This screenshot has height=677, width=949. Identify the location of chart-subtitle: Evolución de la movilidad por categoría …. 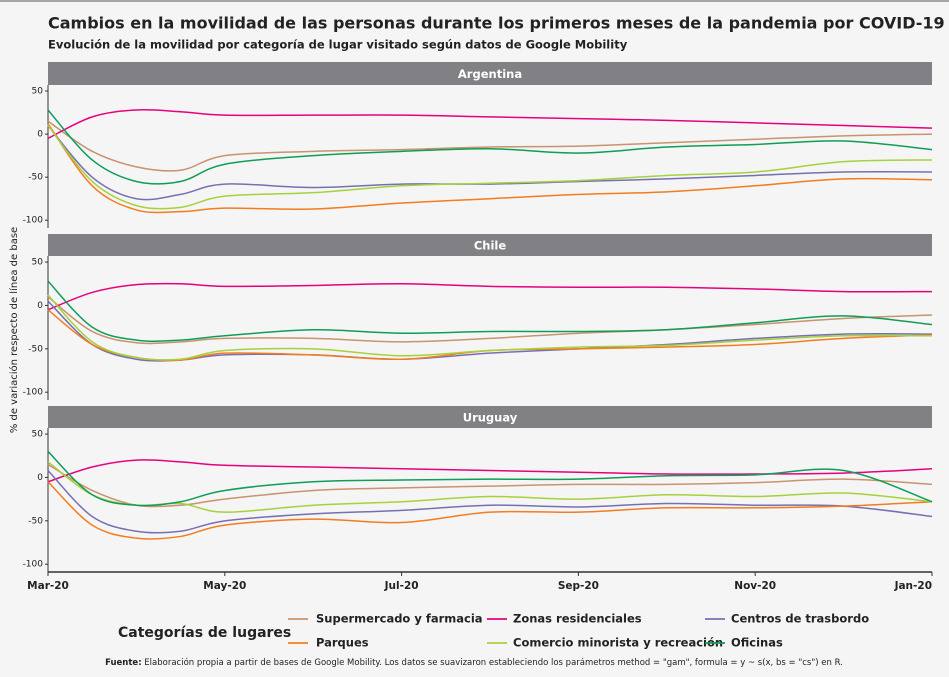
(338, 45).